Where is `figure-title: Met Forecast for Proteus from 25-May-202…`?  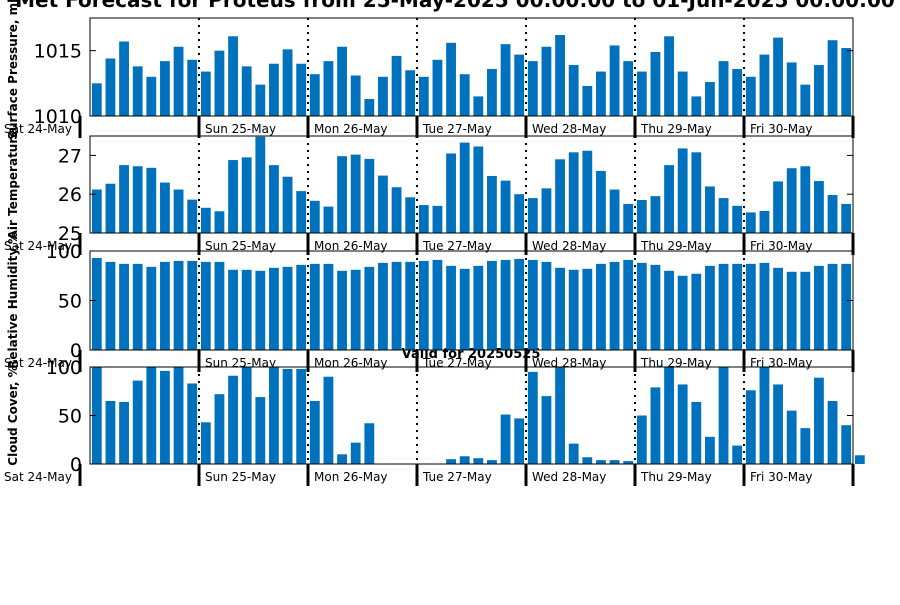 figure-title: Met Forecast for Proteus from 25-May-202… is located at coordinates (455, 6).